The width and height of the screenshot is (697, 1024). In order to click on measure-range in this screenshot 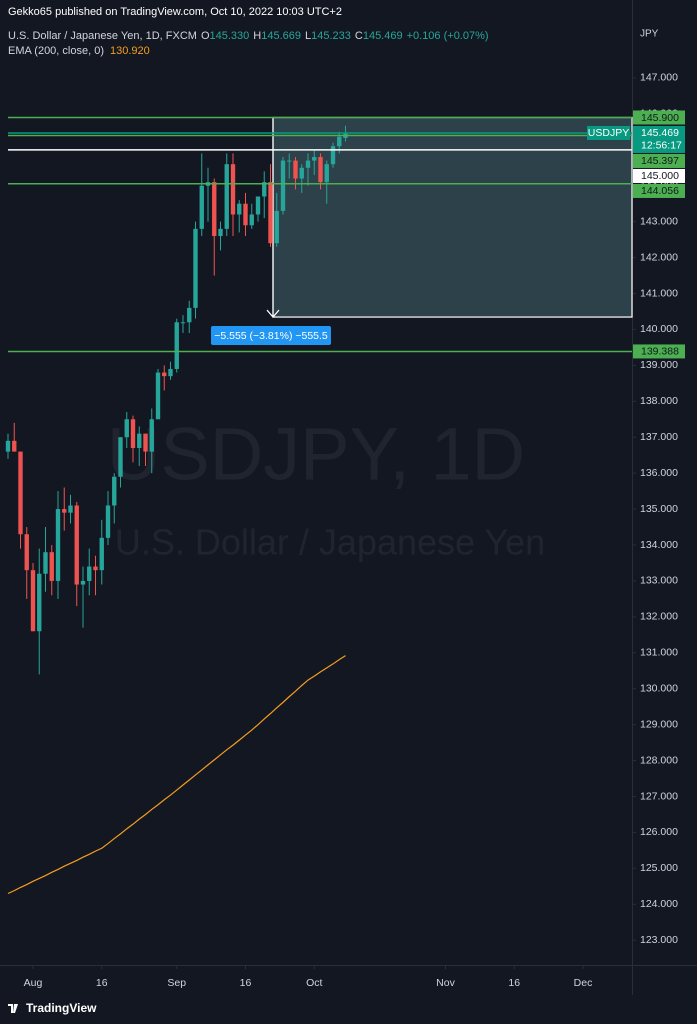, I will do `click(452, 217)`.